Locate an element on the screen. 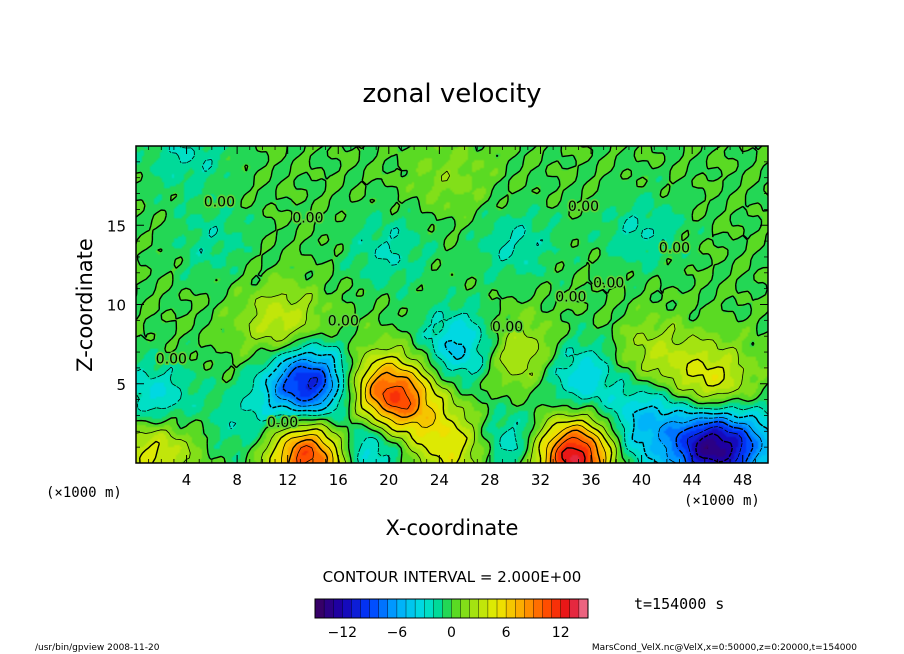 The width and height of the screenshot is (904, 654). footer-left: /usr/bin/gpview 2008-11-20 is located at coordinates (97, 648).